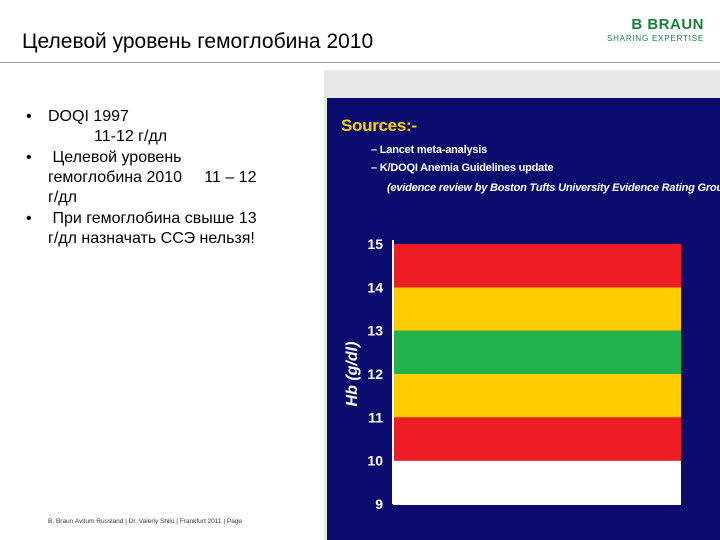 This screenshot has width=720, height=540. What do you see at coordinates (360, 62) in the screenshot?
I see `title-divider` at bounding box center [360, 62].